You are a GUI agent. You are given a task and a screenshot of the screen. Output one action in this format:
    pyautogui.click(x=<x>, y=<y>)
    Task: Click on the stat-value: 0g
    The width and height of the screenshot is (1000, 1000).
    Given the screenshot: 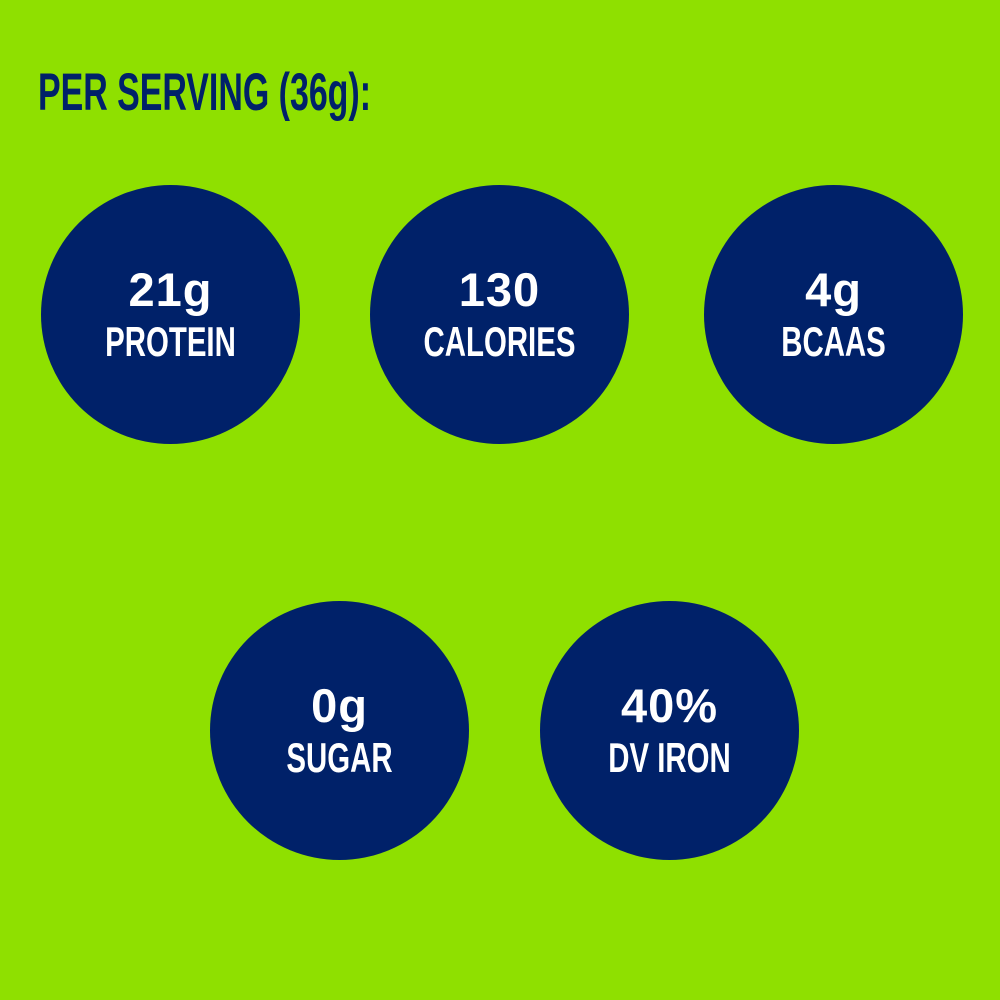 What is the action you would take?
    pyautogui.click(x=339, y=705)
    